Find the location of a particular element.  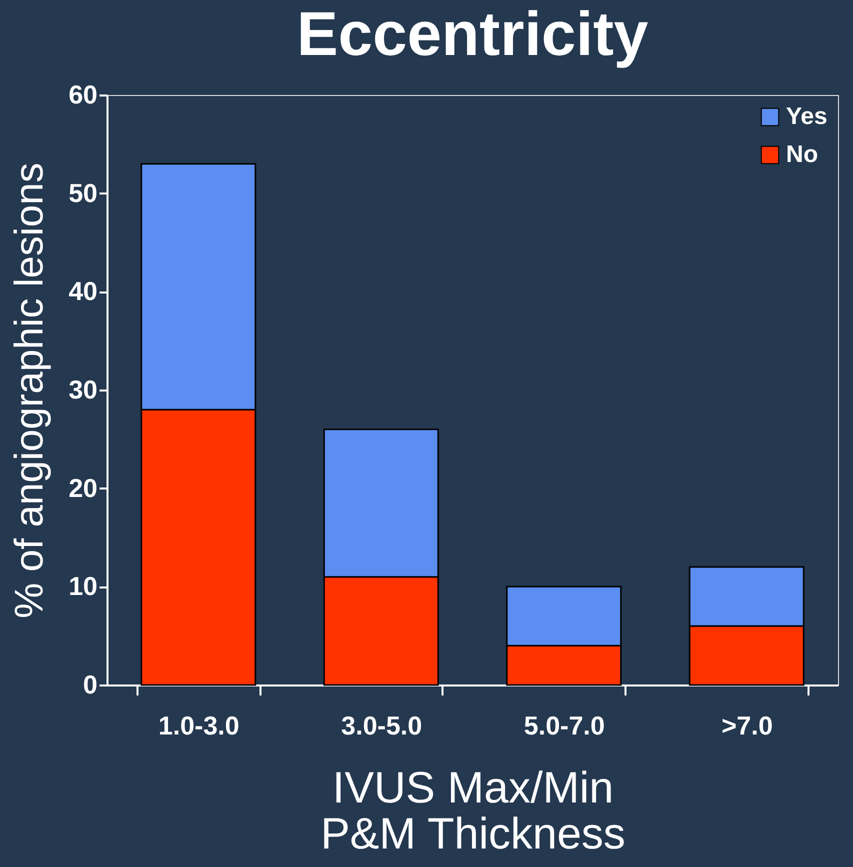

y-axis-title: % of angiographic lesions is located at coordinates (30, 390).